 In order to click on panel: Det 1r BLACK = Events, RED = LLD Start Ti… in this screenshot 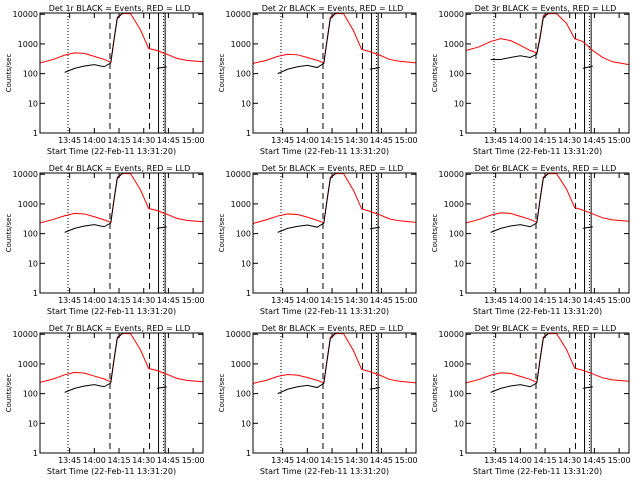, I will do `click(105, 80)`.